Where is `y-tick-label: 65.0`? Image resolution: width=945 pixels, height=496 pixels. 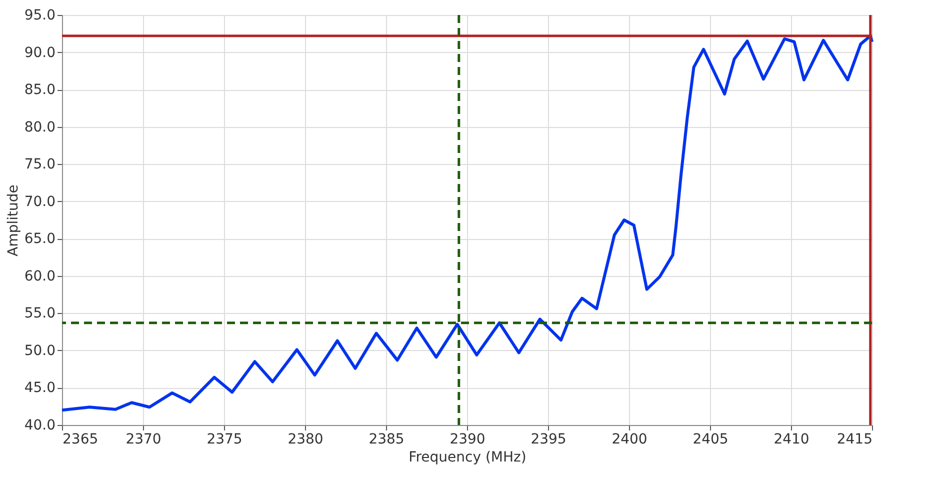 y-tick-label: 65.0 is located at coordinates (40, 239).